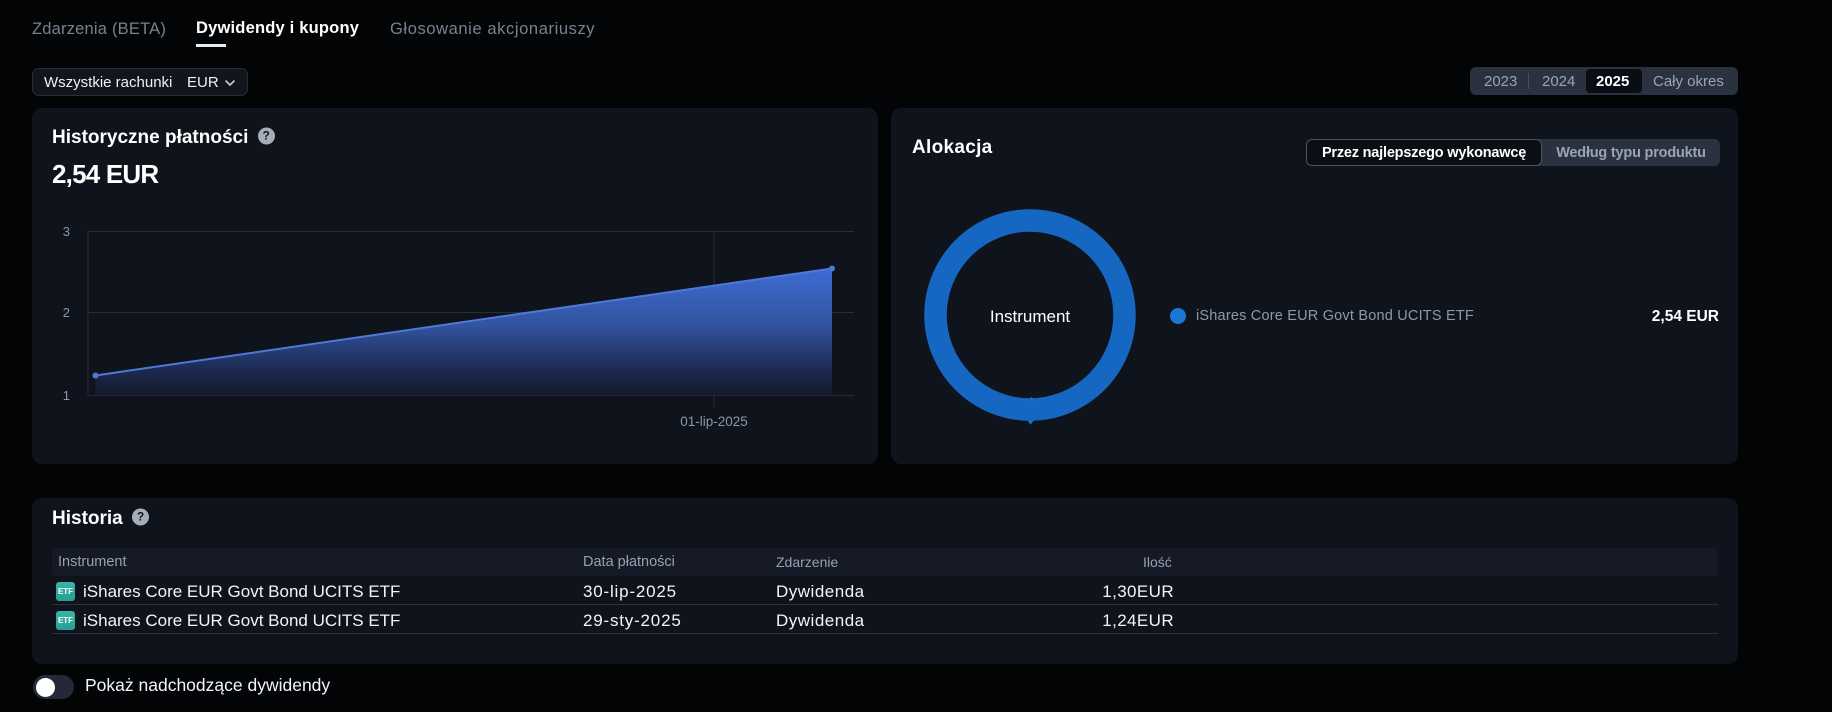 Image resolution: width=1832 pixels, height=712 pixels. Describe the element at coordinates (66, 395) in the screenshot. I see `svg-text: 1` at that location.